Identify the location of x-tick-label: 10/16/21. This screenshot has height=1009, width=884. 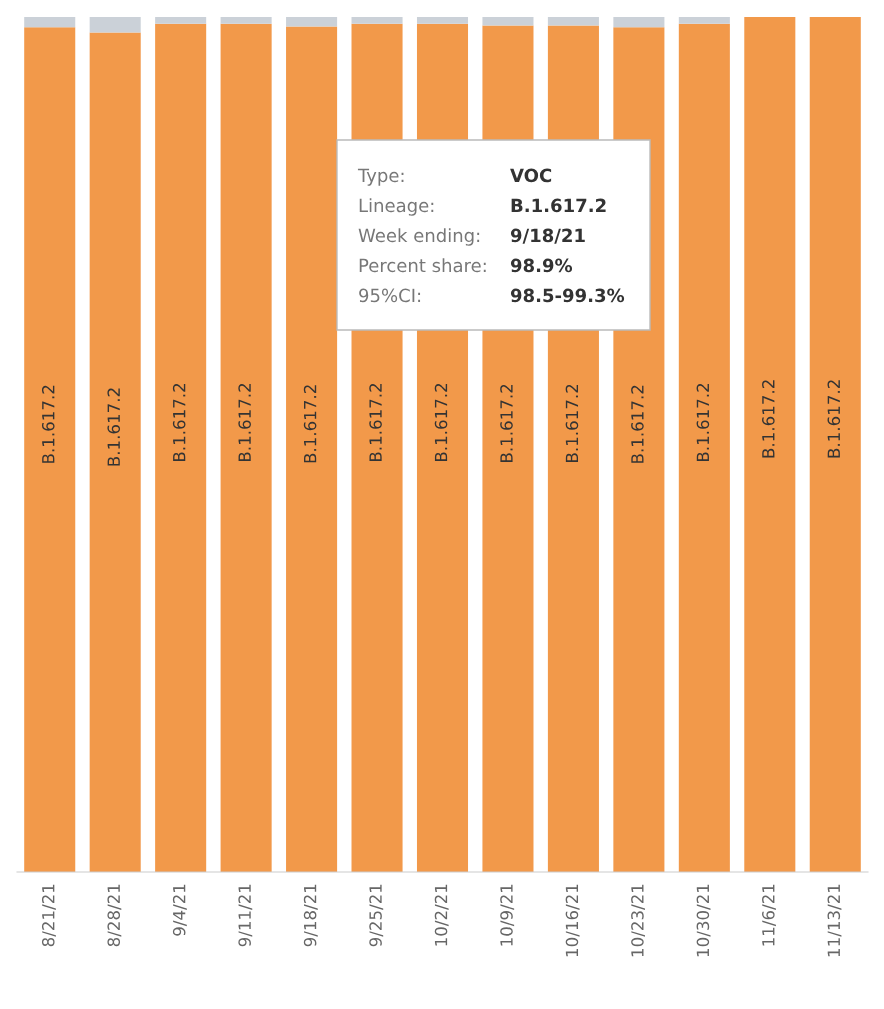
(572, 920).